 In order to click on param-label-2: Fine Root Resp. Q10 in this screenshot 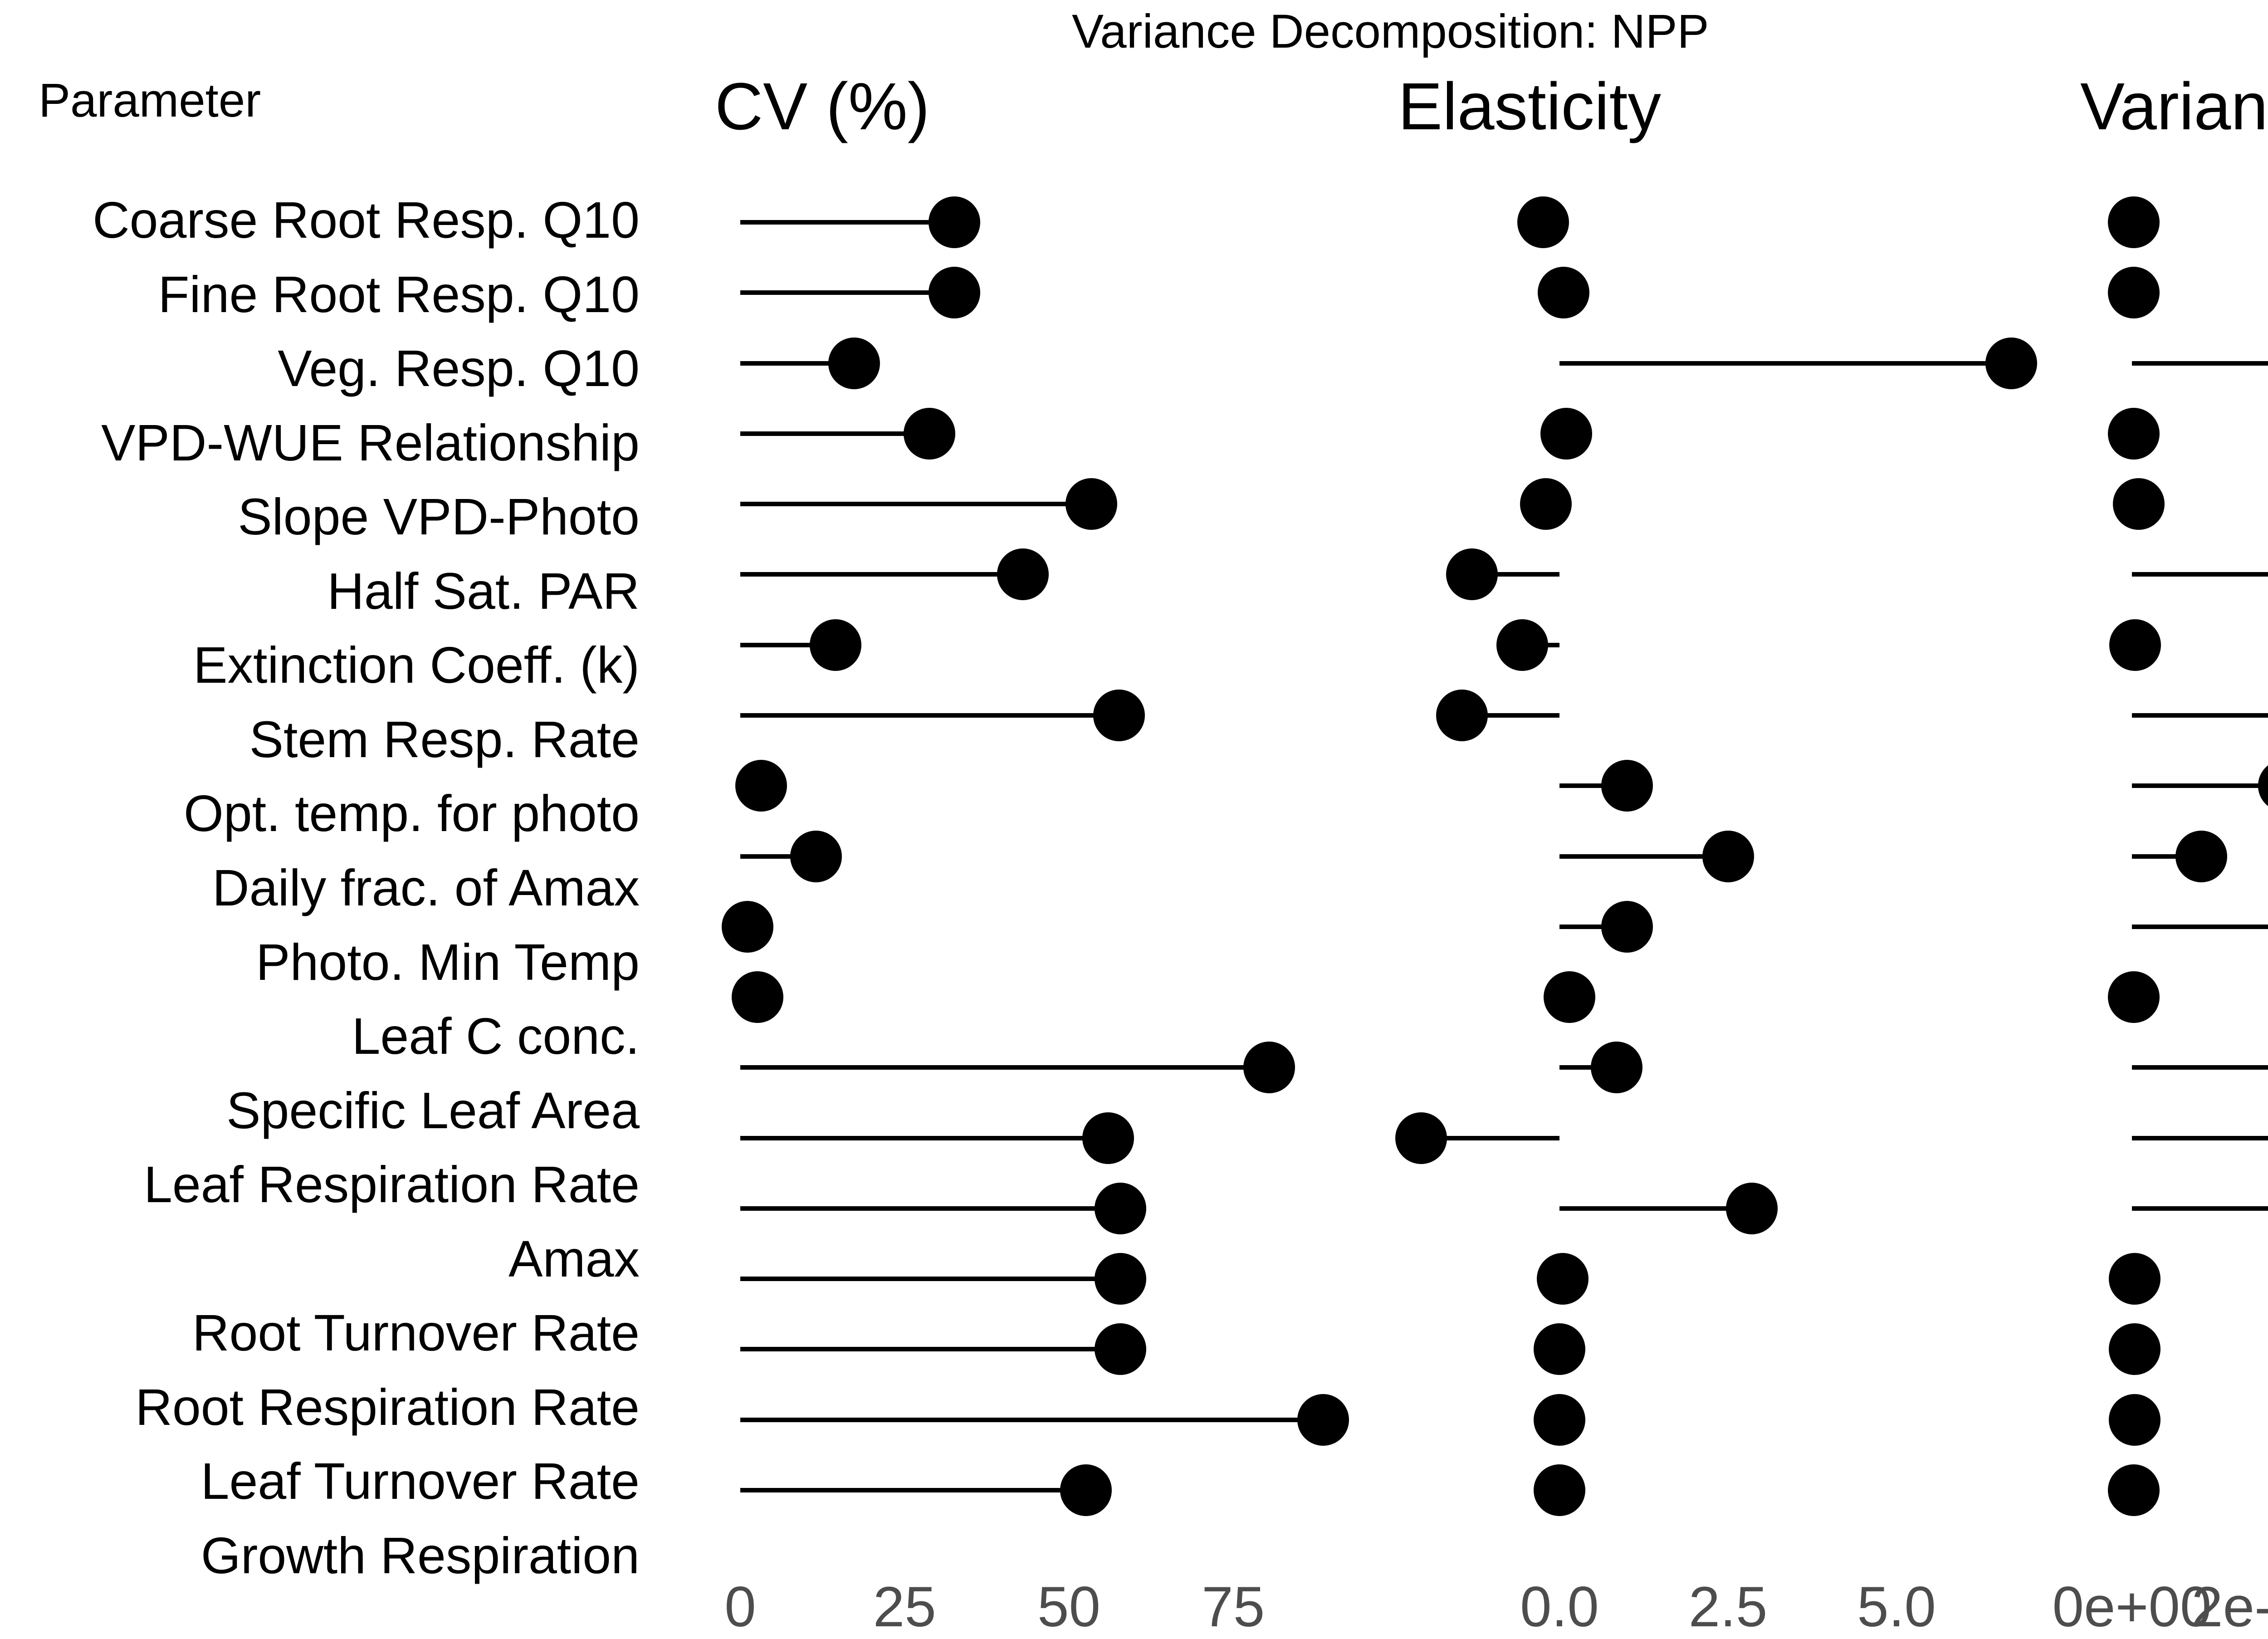, I will do `click(399, 294)`.